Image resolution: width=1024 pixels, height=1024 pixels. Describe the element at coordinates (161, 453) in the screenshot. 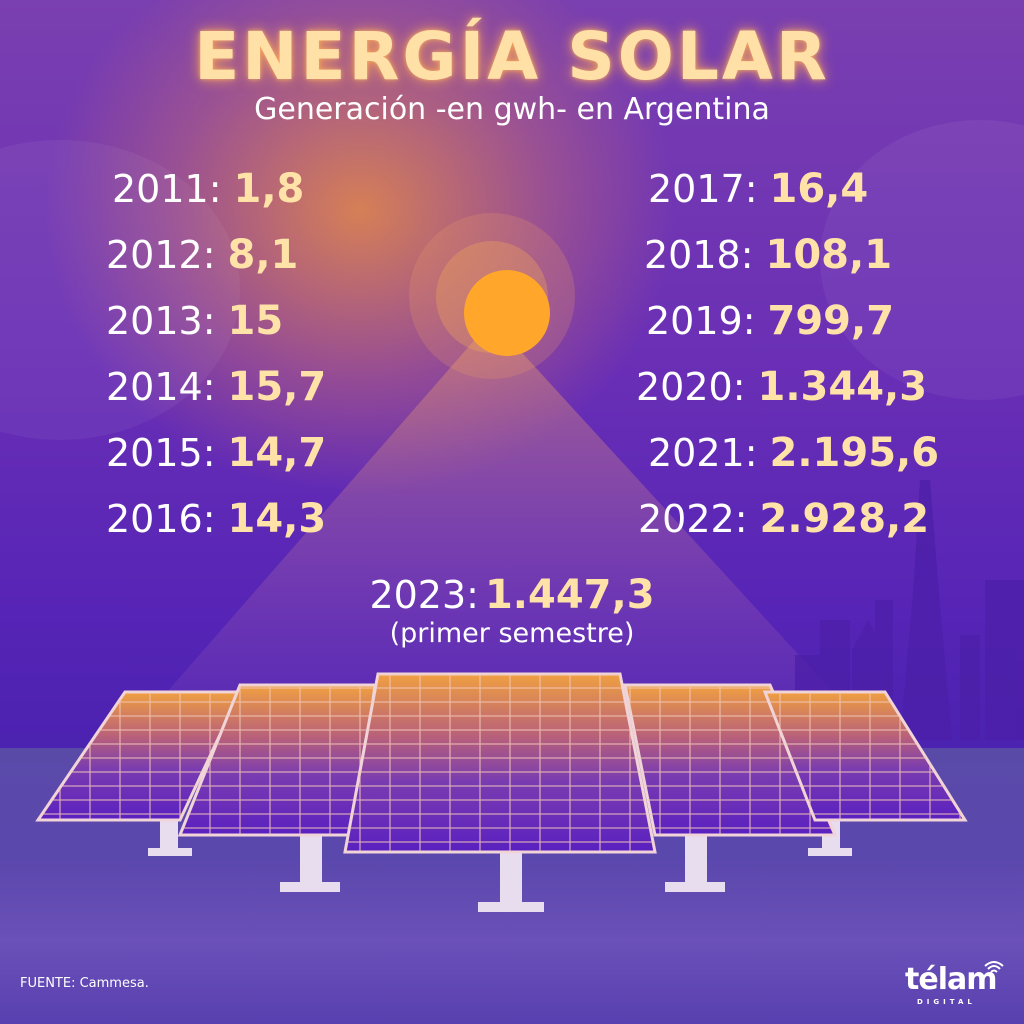

I see `year-label: 2015:` at that location.